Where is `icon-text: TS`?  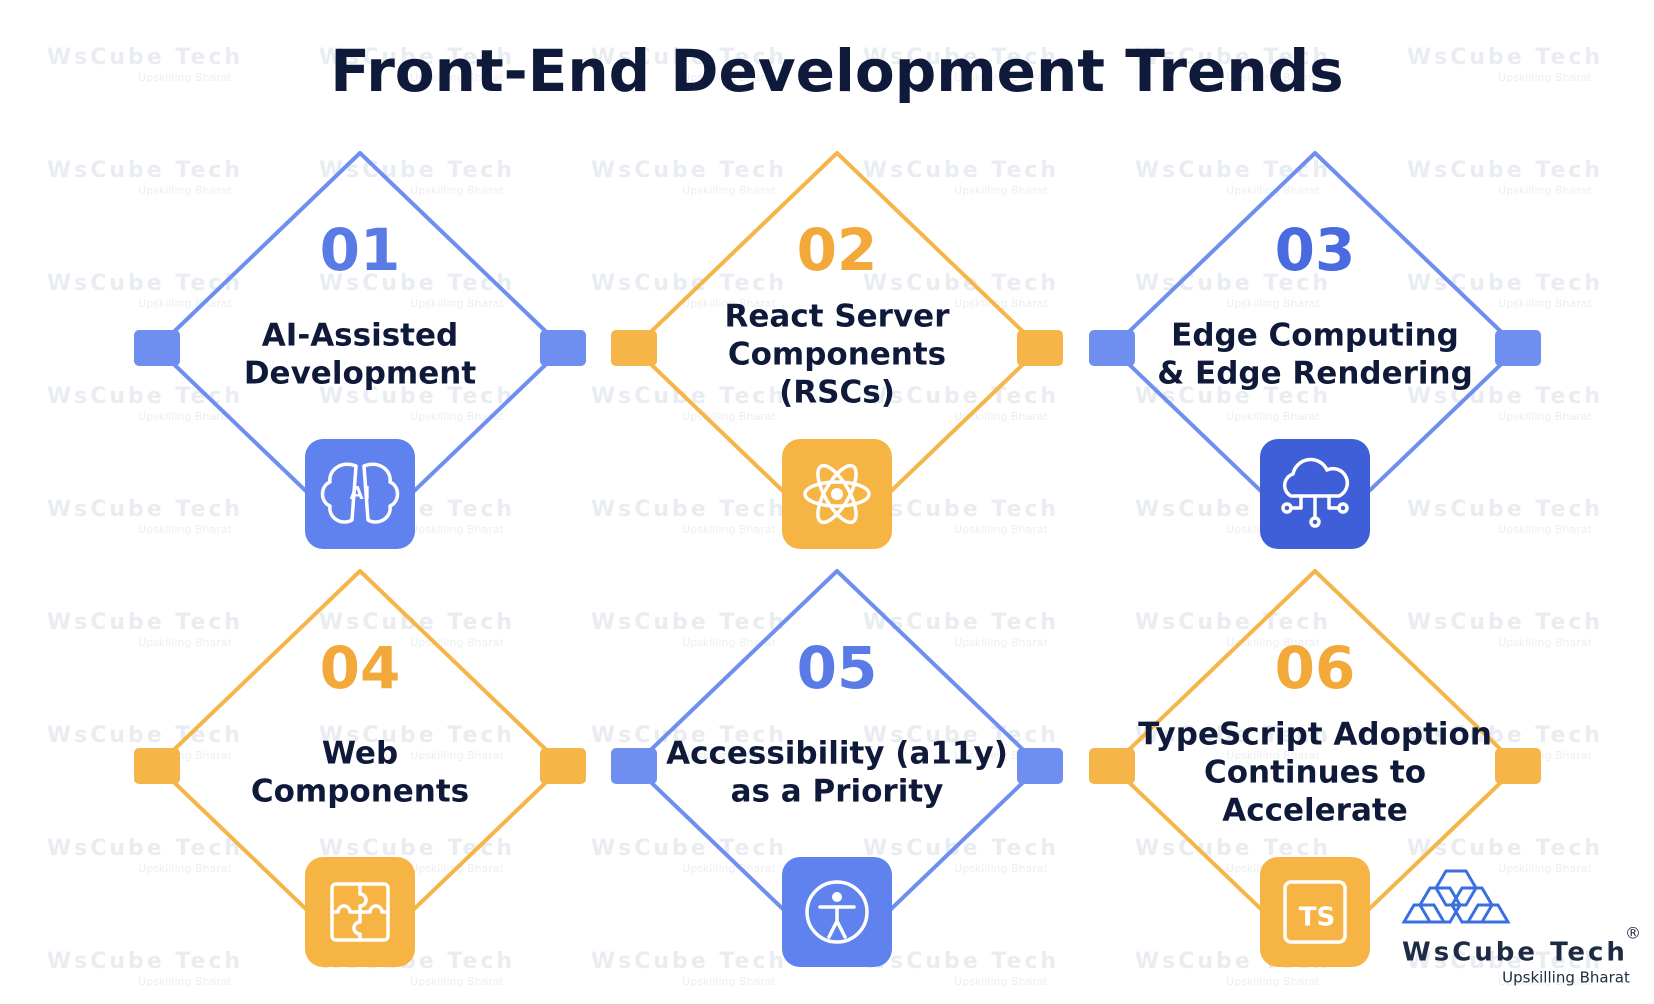
icon-text: TS is located at coordinates (1317, 918).